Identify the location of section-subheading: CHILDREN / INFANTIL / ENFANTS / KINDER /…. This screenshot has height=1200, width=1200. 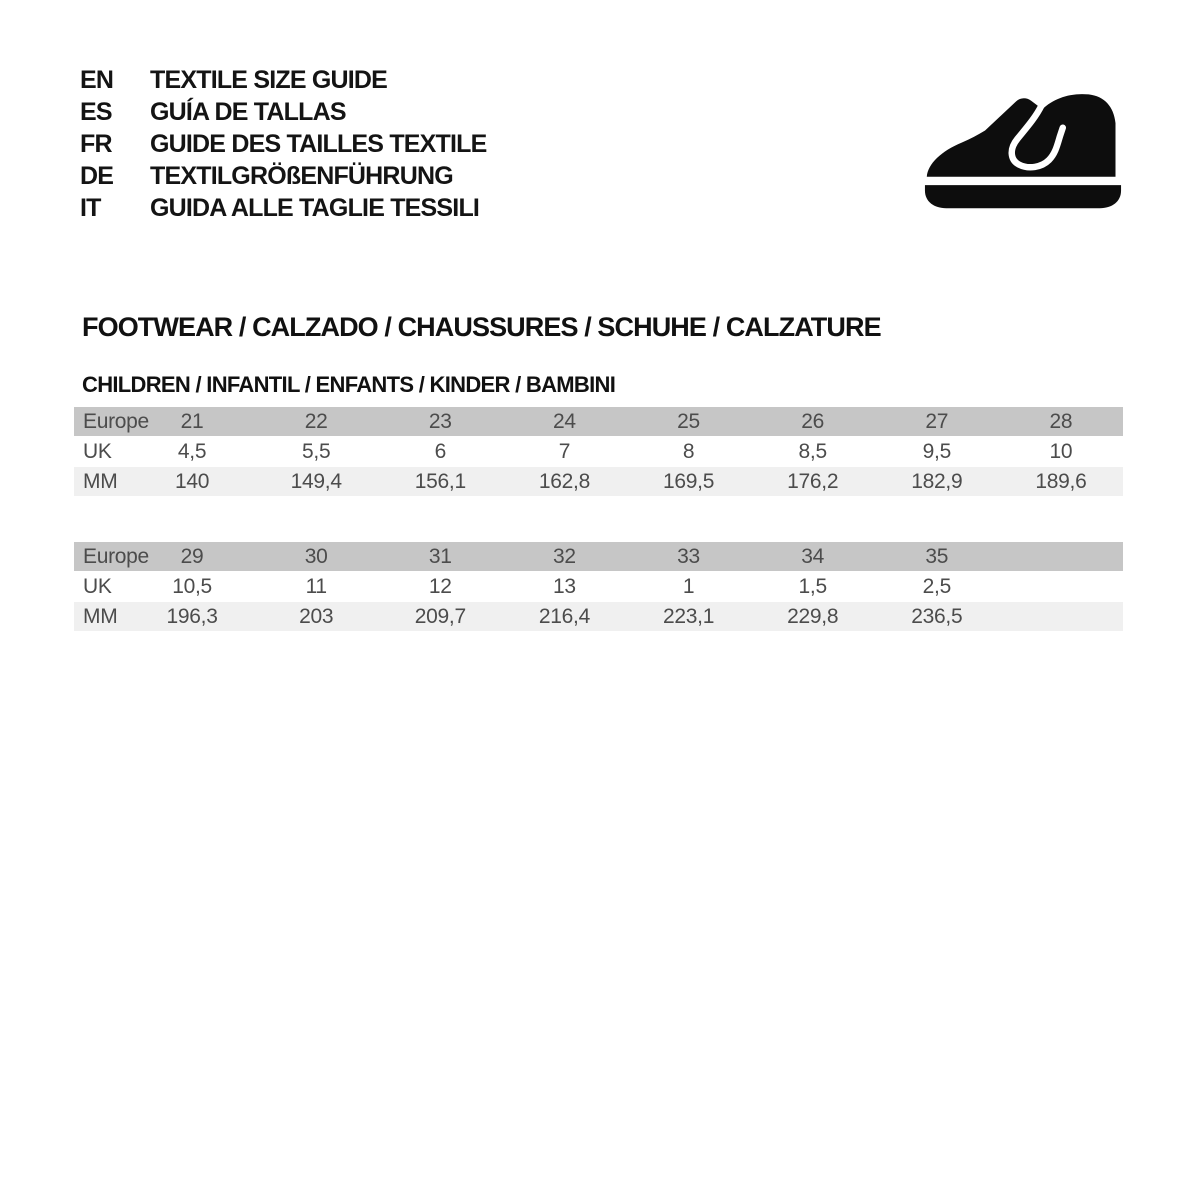
(349, 384).